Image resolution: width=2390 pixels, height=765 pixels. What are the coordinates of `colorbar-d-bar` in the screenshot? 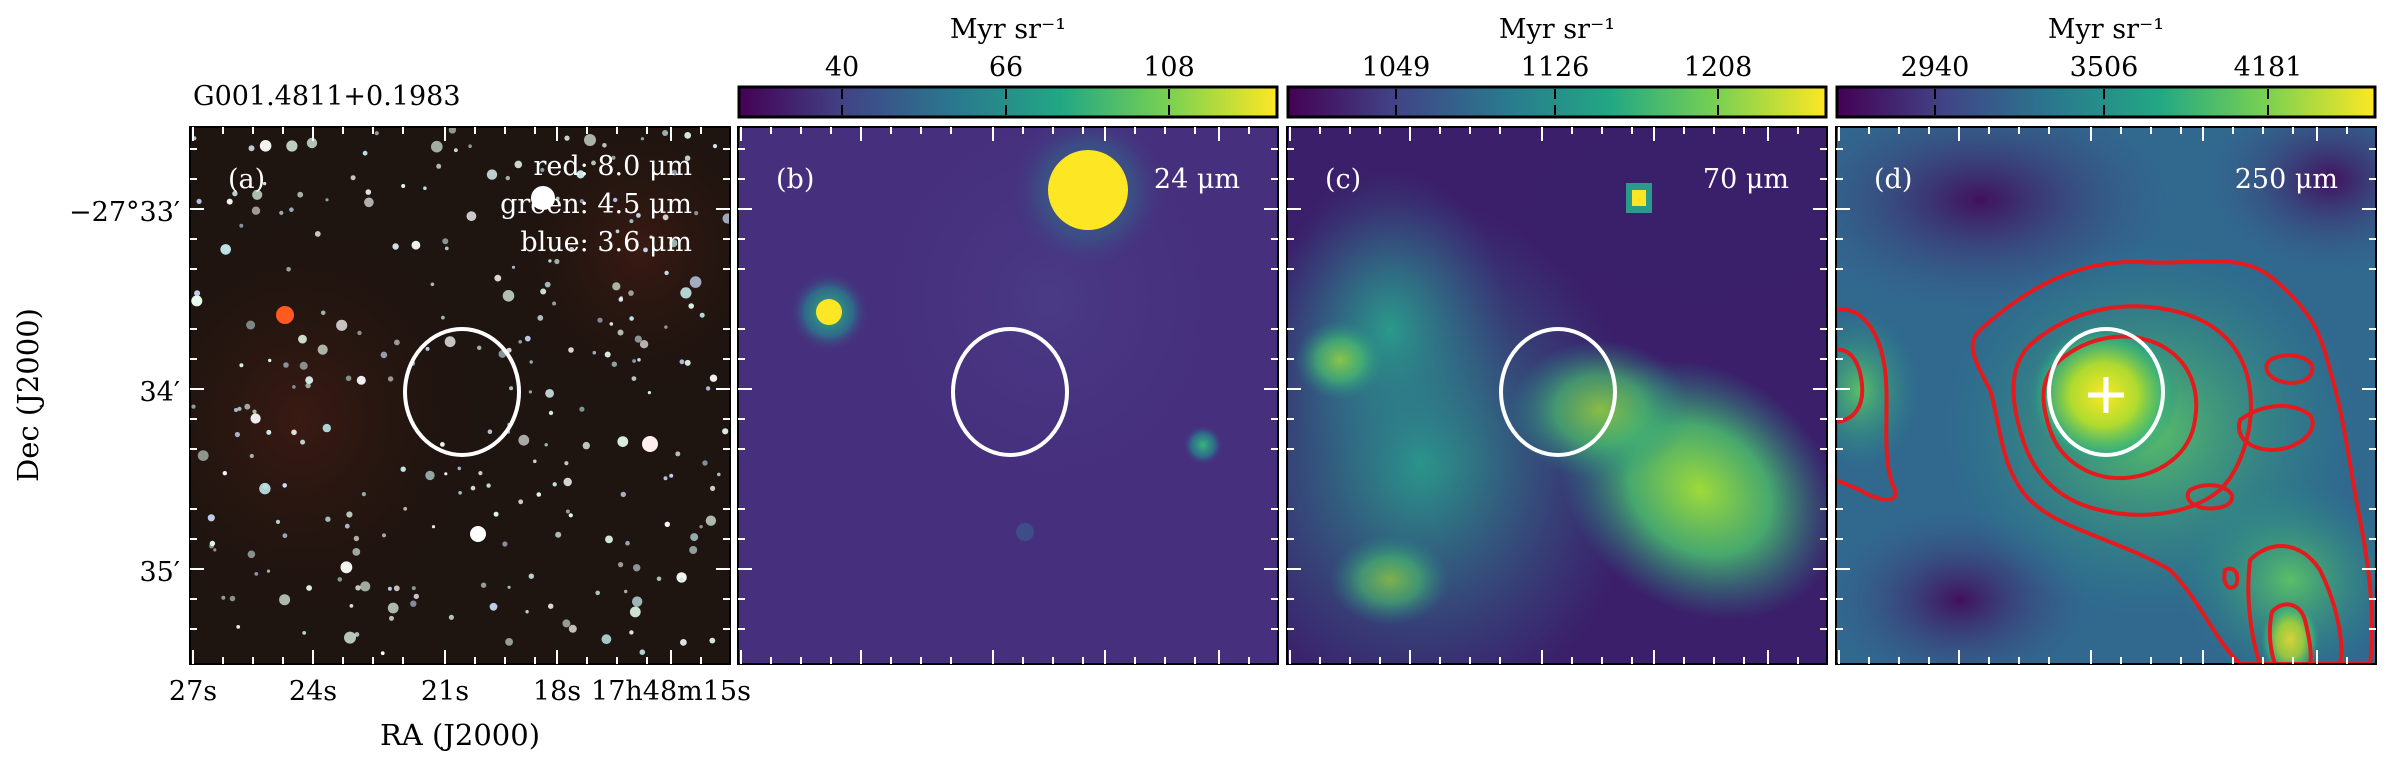 It's located at (2106, 102).